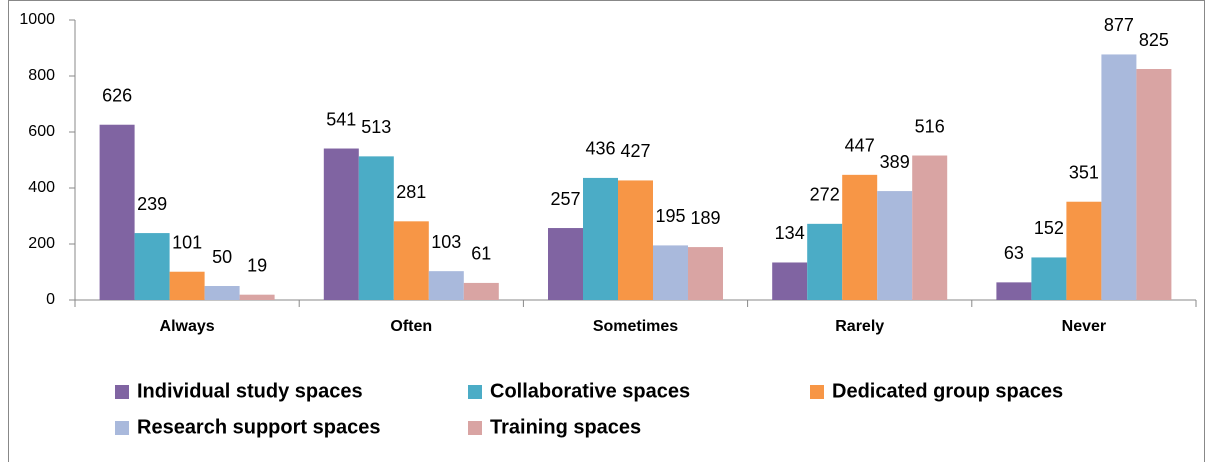  Describe the element at coordinates (565, 427) in the screenshot. I see `legend-label: Training spaces` at that location.